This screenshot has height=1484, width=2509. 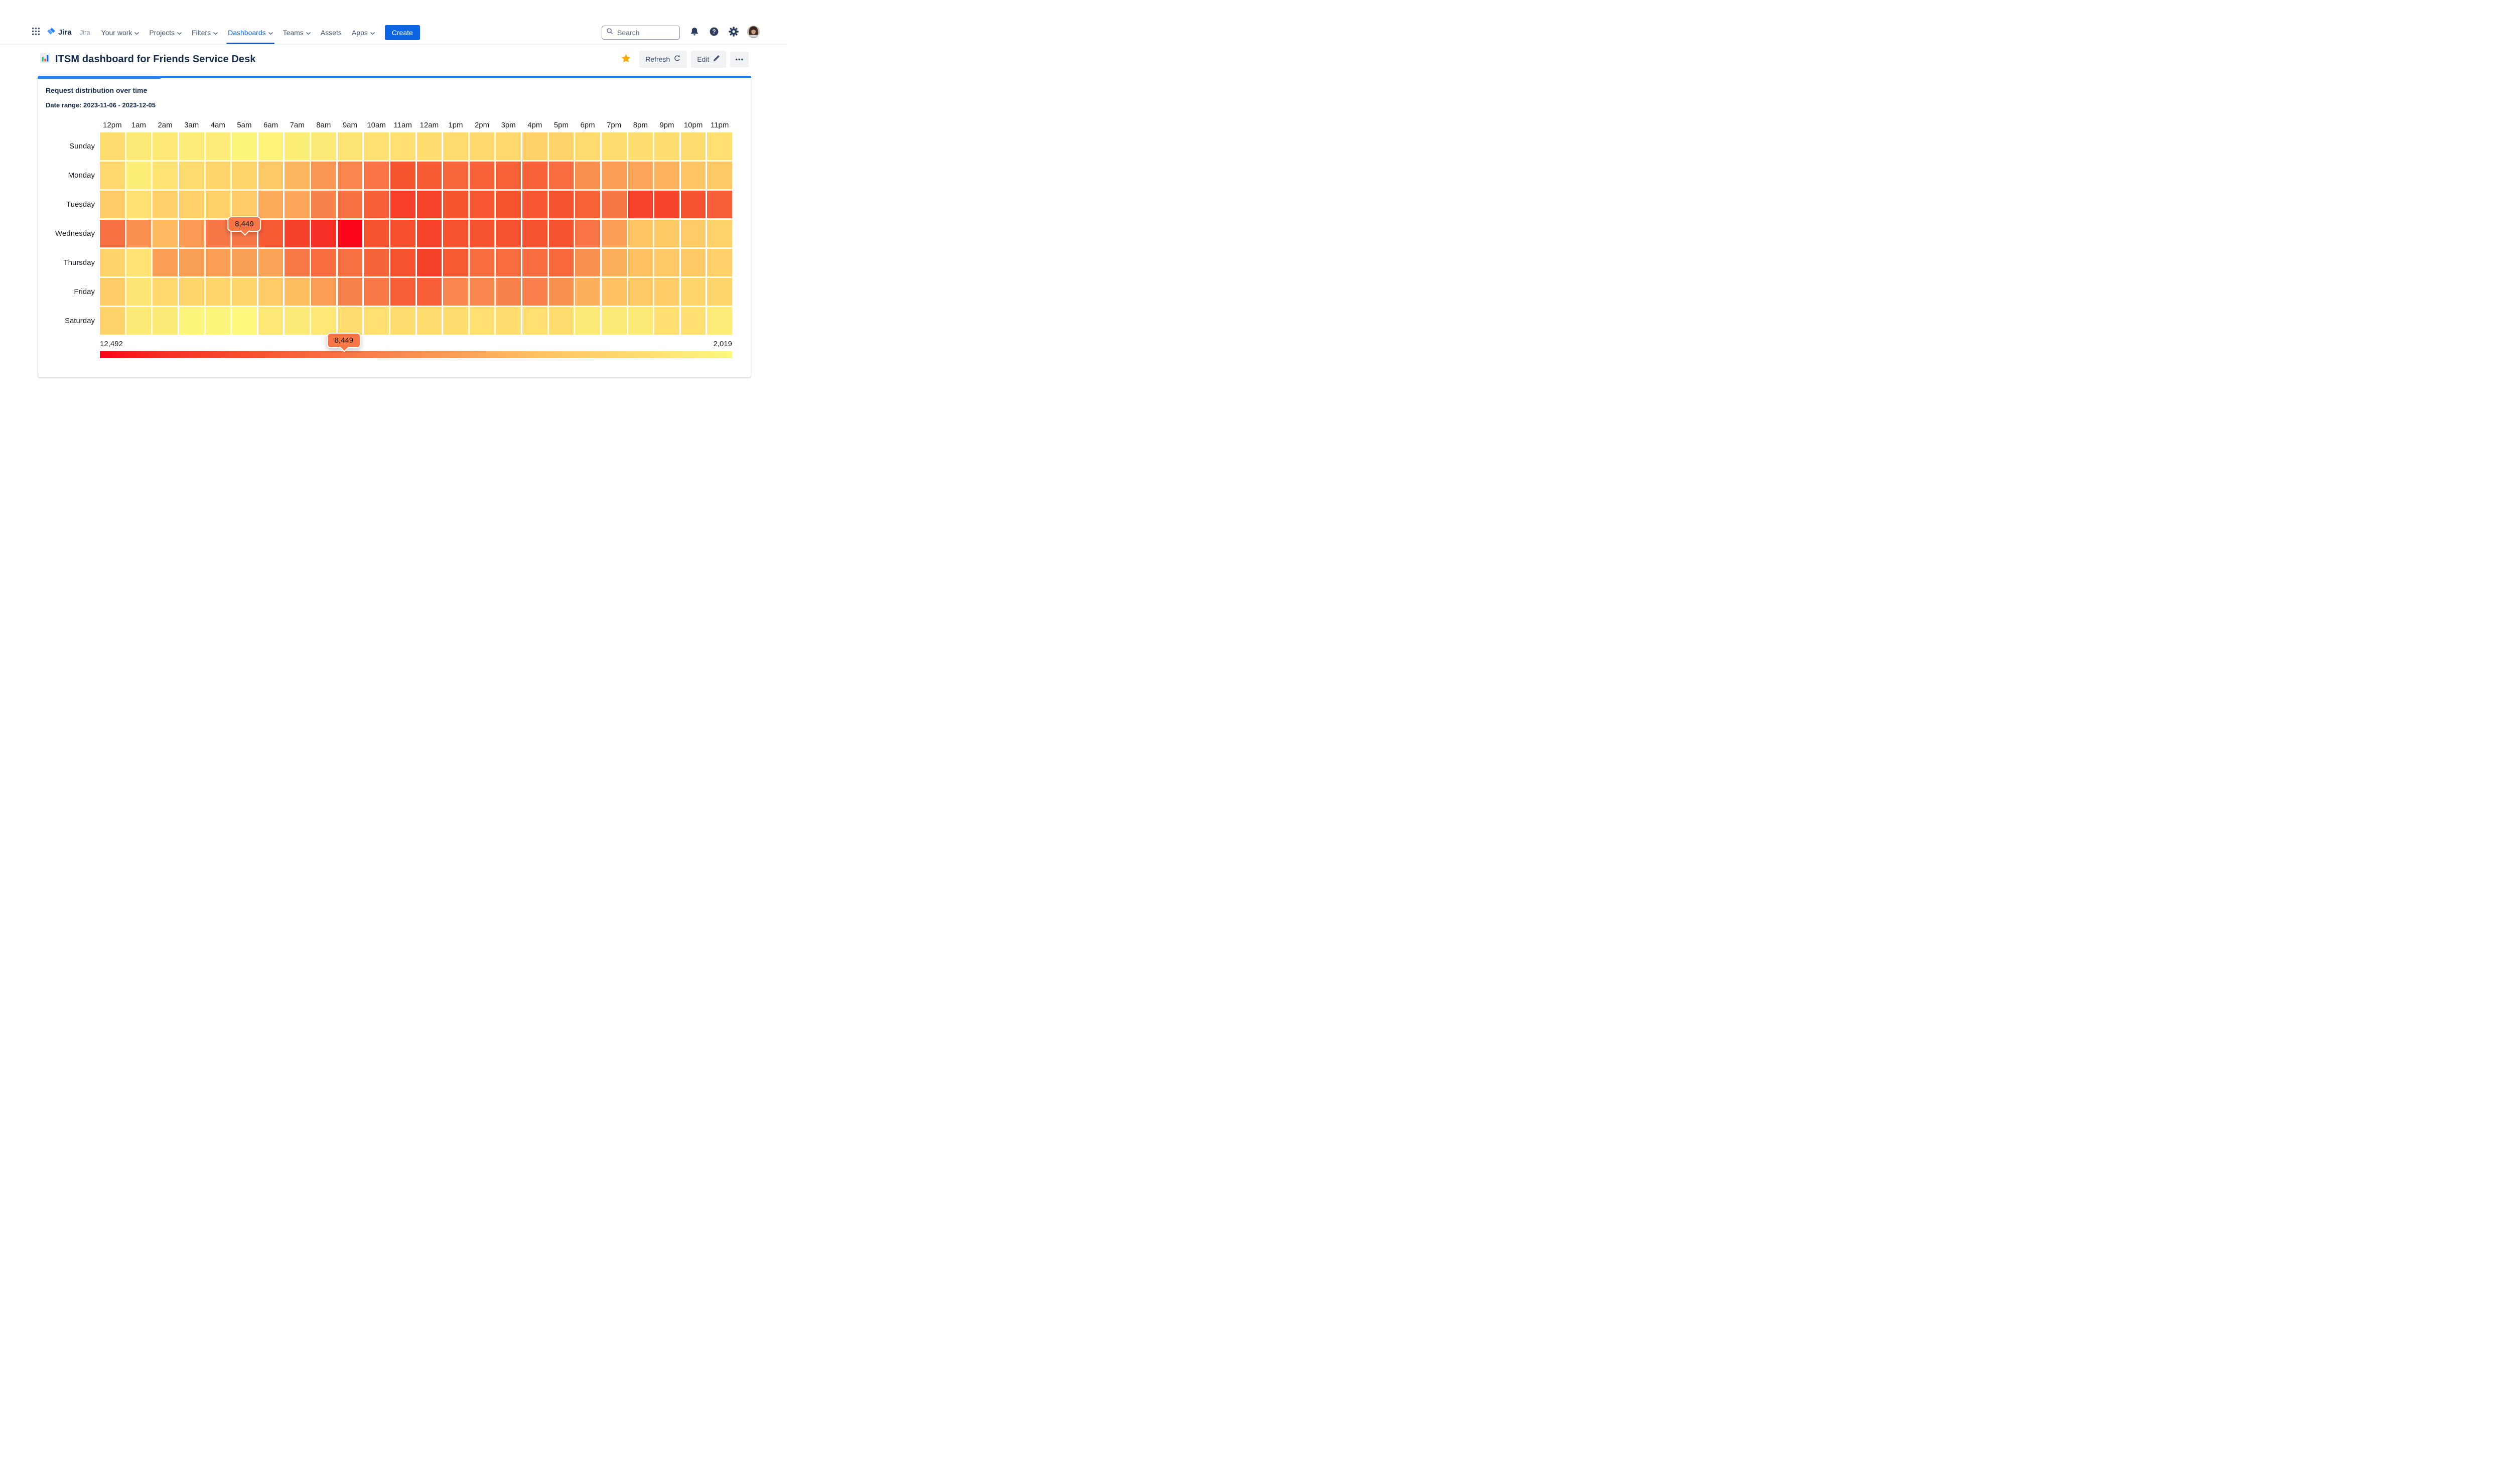 I want to click on settings-button, so click(x=734, y=33).